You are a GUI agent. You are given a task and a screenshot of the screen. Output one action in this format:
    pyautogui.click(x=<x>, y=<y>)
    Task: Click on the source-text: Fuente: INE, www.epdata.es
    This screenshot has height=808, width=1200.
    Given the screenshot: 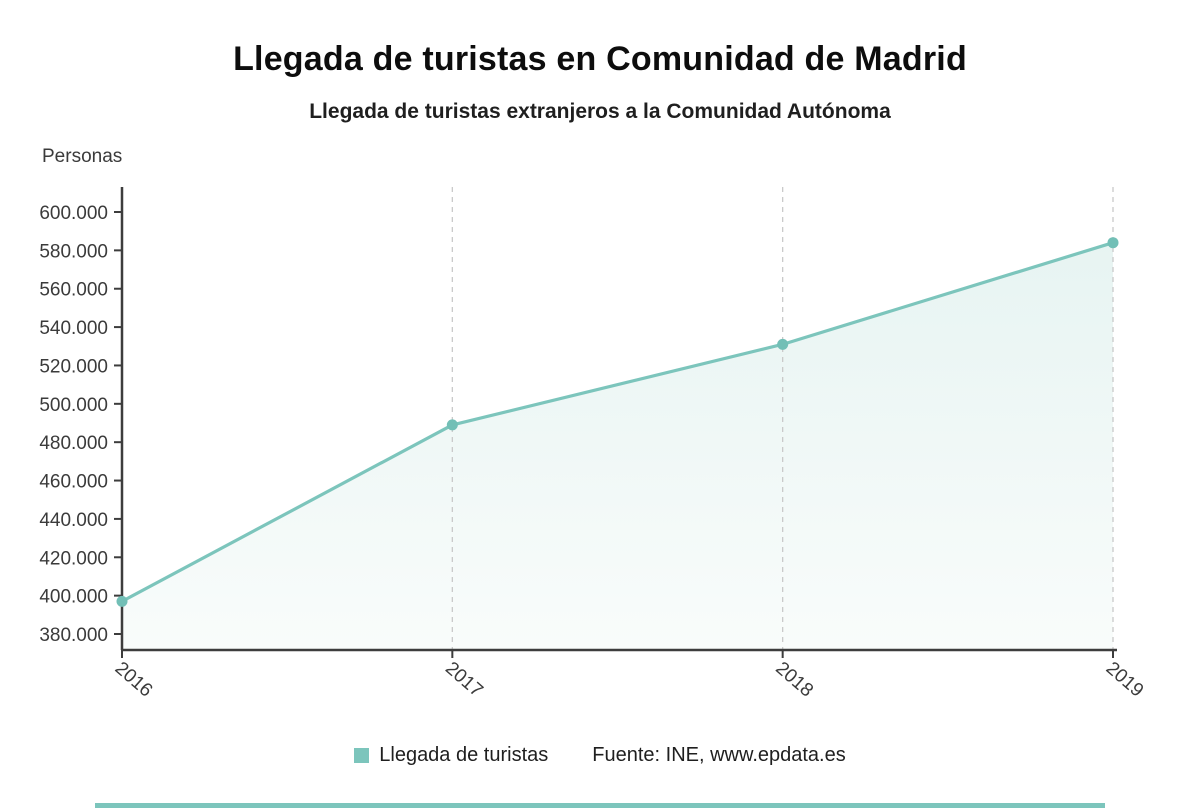 What is the action you would take?
    pyautogui.click(x=719, y=755)
    